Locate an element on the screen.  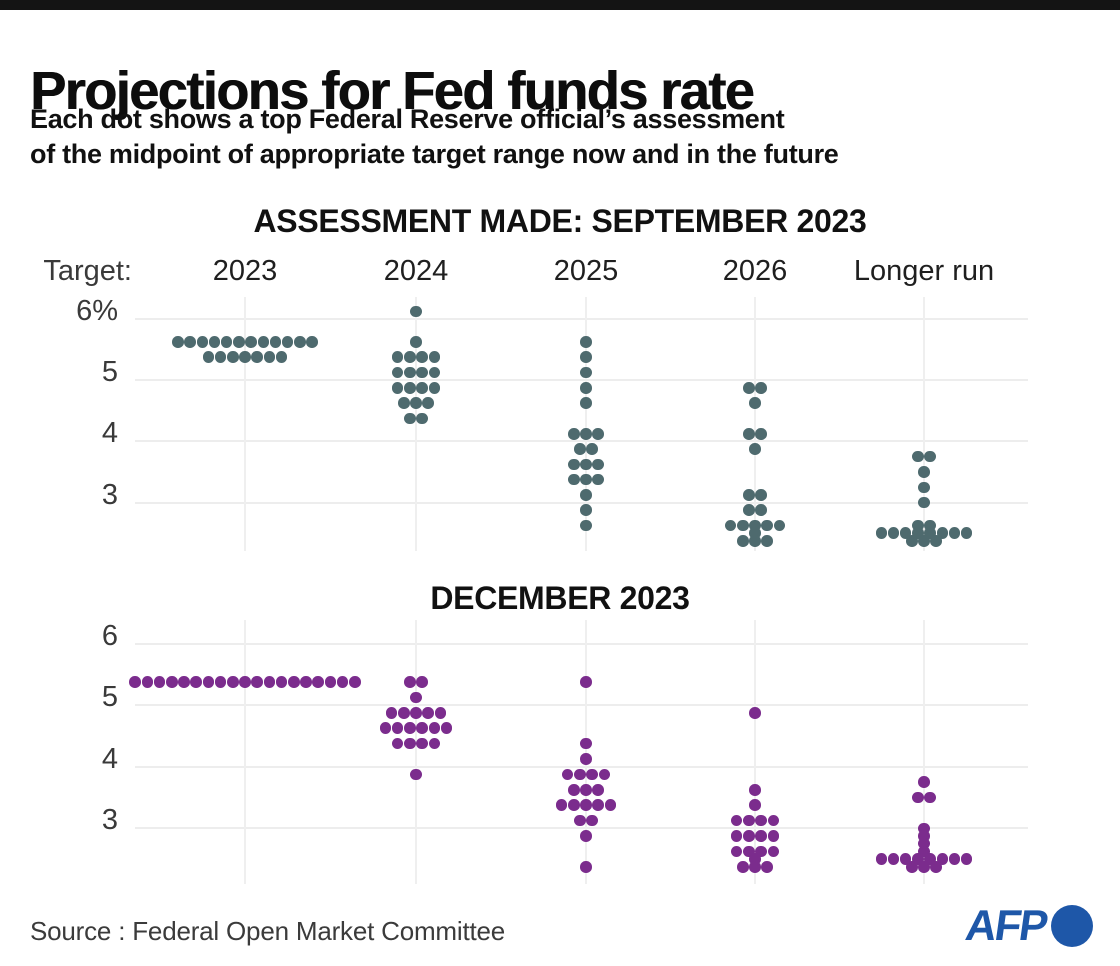
y-axis-target-label: Target: is located at coordinates (87, 271).